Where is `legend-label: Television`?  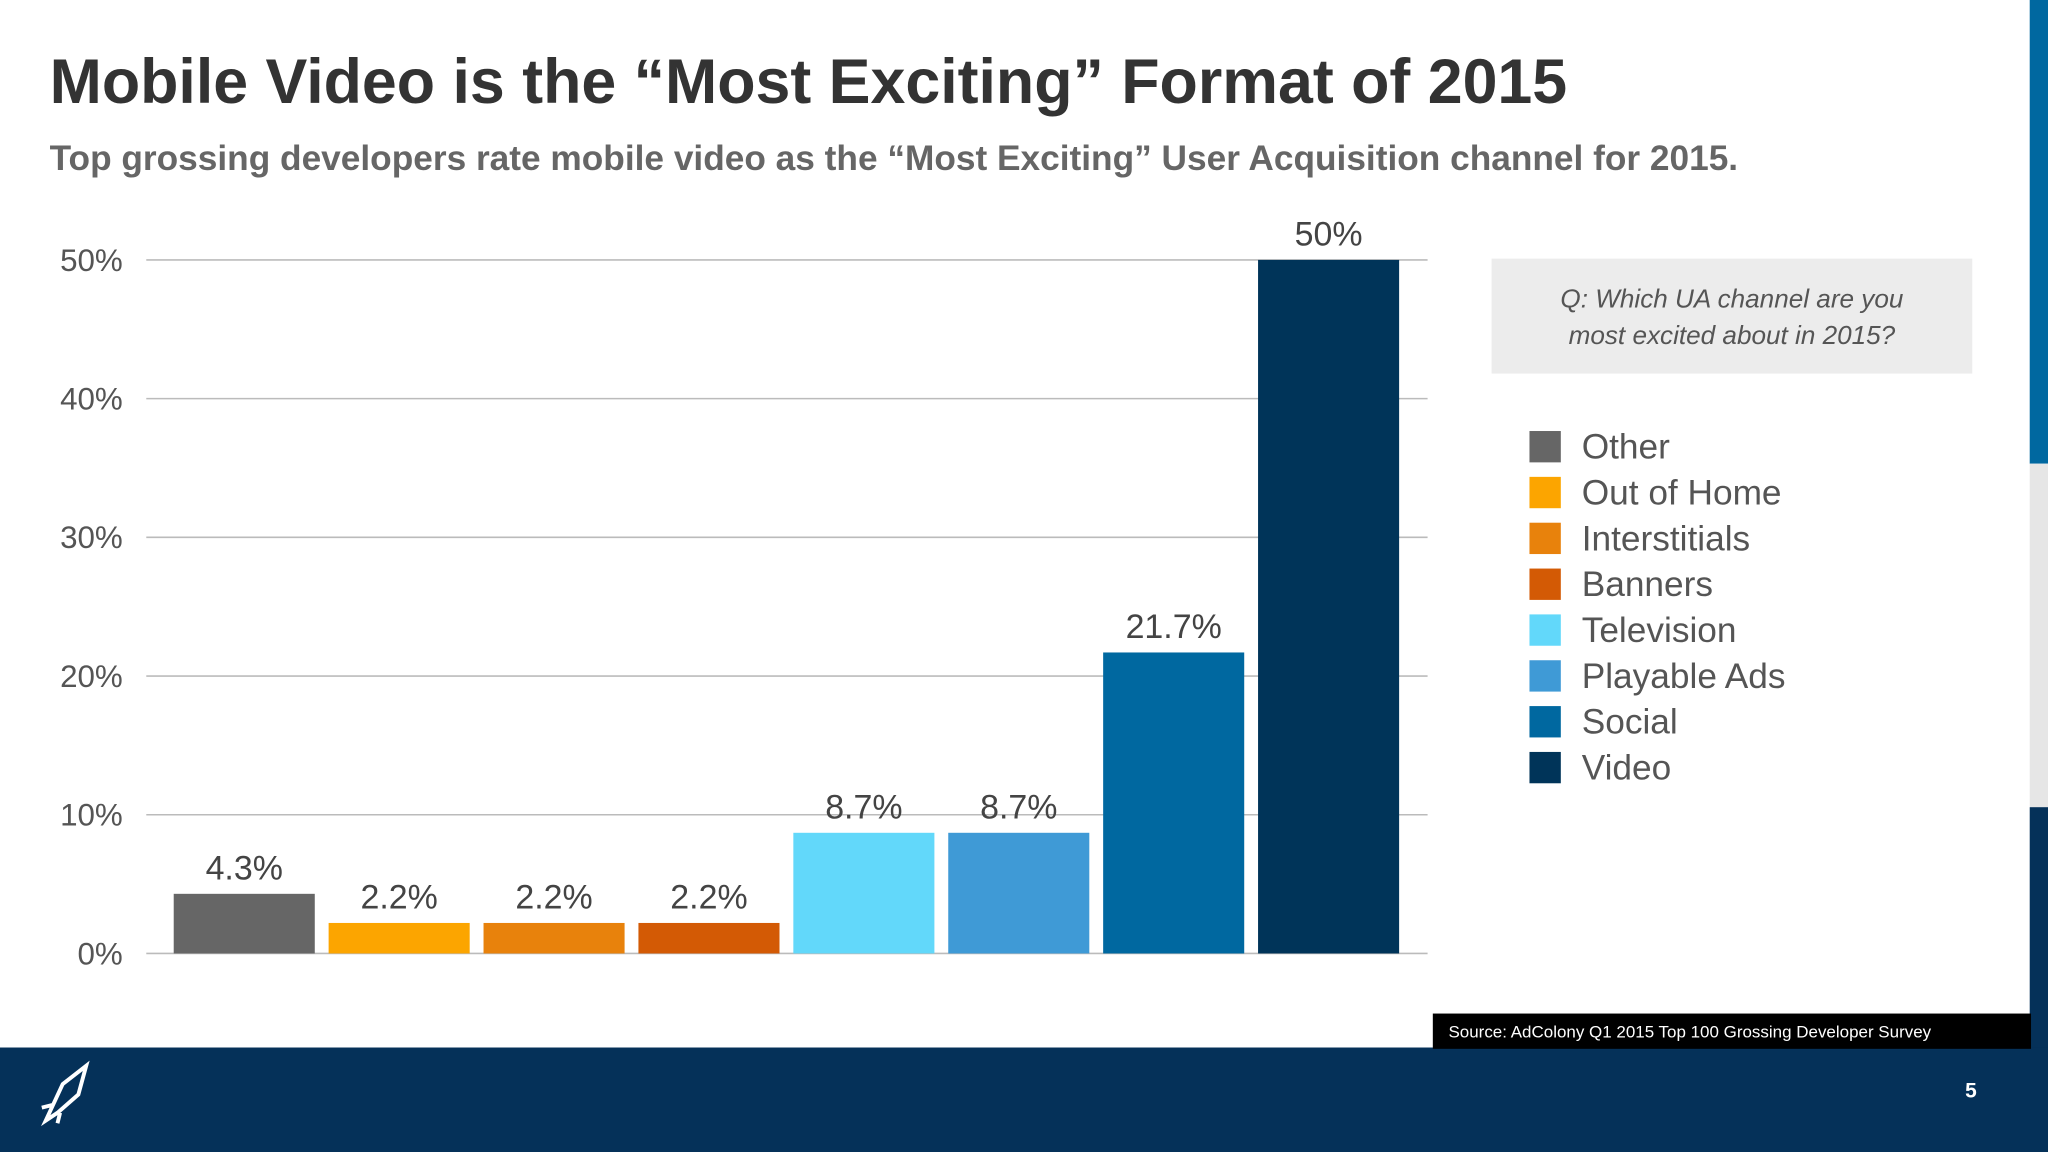
legend-label: Television is located at coordinates (1659, 630).